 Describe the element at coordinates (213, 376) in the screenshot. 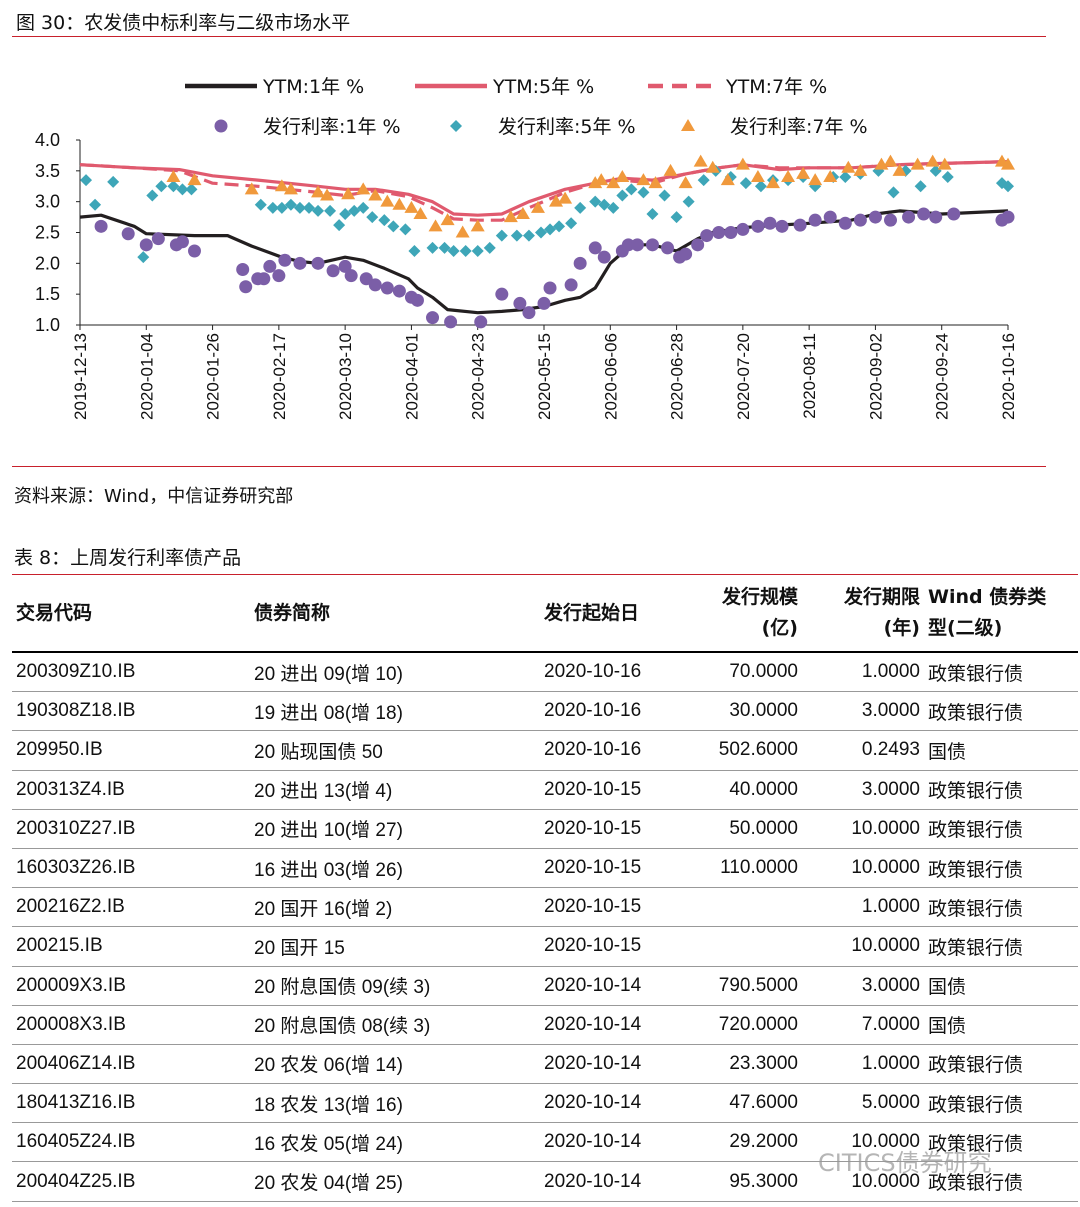

I see `x-tick-label: 2020-01-26` at that location.